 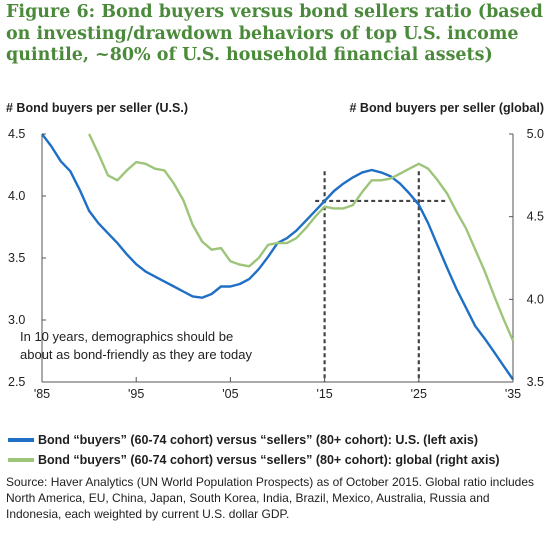 I want to click on right-axis-title: # Bond buyers per seller (global), so click(x=447, y=108).